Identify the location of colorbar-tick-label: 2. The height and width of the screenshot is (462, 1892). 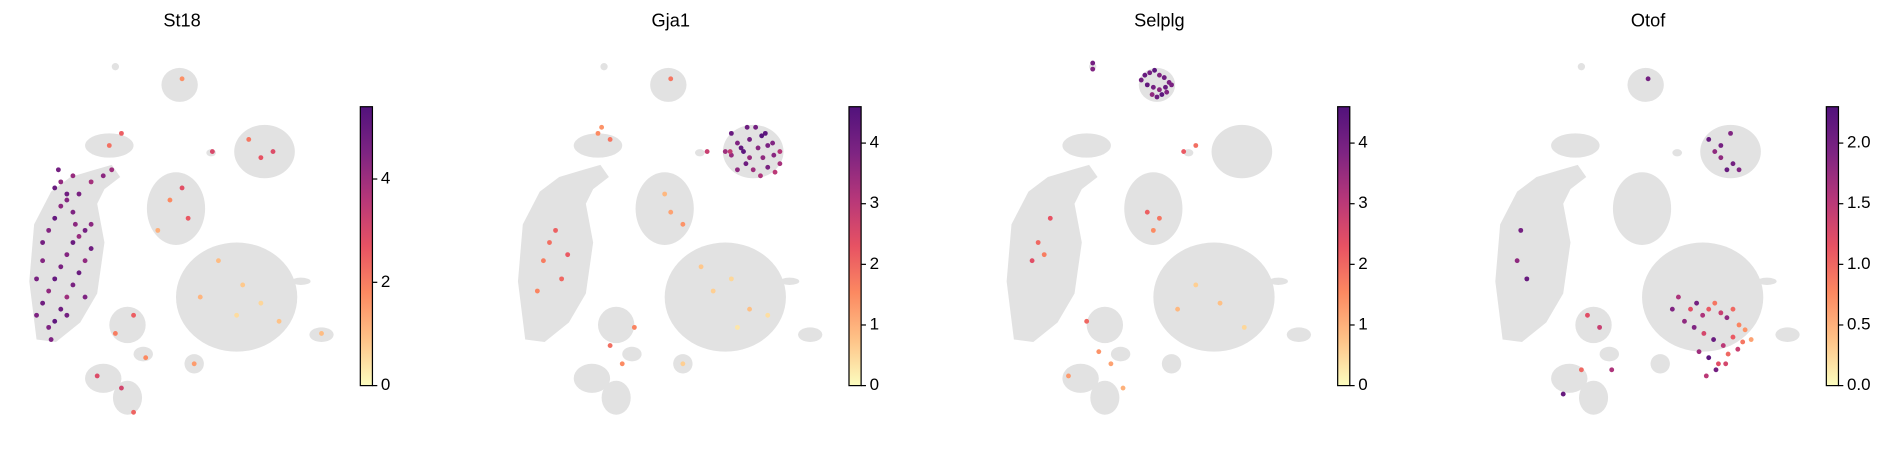
(874, 263).